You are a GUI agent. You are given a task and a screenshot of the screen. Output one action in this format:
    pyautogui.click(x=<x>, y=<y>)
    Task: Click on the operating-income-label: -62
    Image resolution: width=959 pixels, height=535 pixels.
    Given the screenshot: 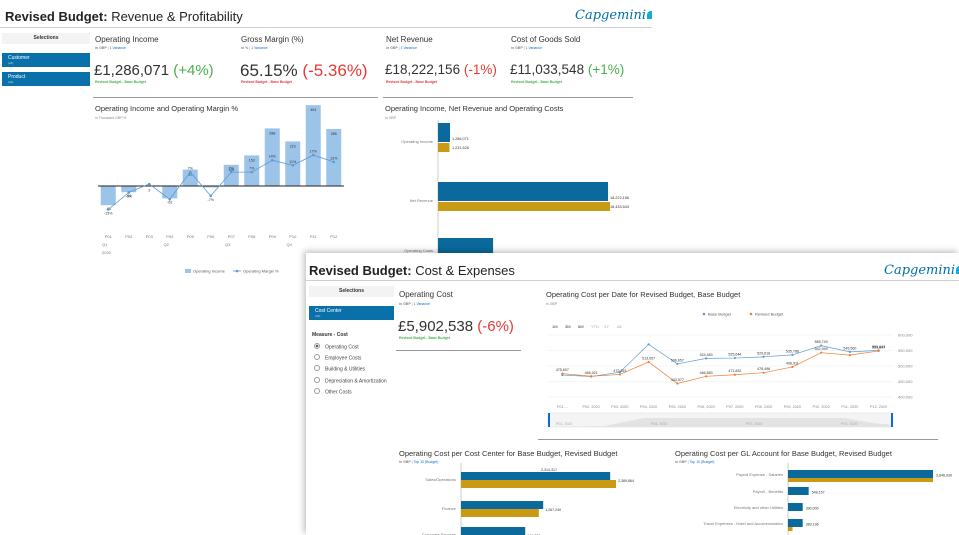 What is the action you would take?
    pyautogui.click(x=169, y=202)
    